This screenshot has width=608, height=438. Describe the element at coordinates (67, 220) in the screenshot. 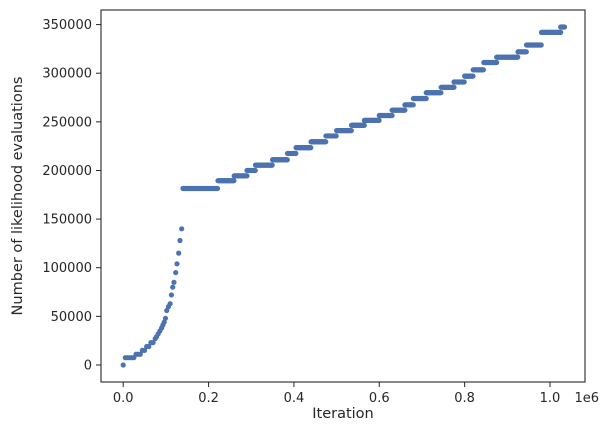

I see `y-tick-label: 150000` at that location.